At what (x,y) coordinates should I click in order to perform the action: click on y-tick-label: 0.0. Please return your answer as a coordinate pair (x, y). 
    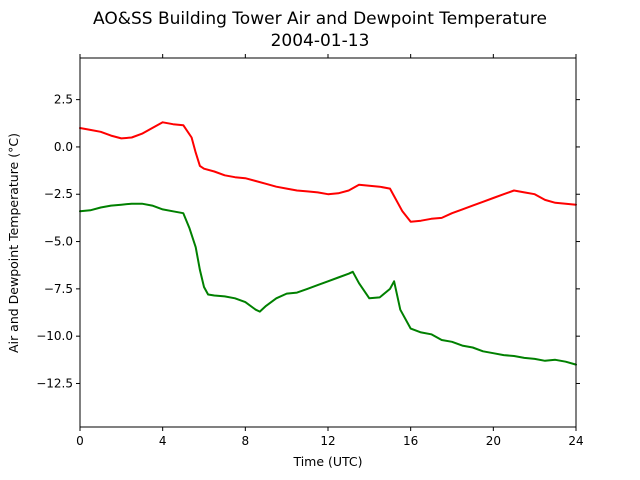
    Looking at the image, I should click on (63, 147).